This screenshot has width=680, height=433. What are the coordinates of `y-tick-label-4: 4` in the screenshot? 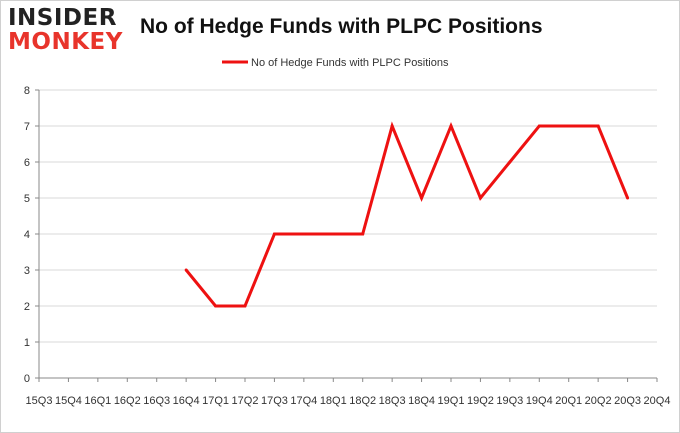 It's located at (27, 235).